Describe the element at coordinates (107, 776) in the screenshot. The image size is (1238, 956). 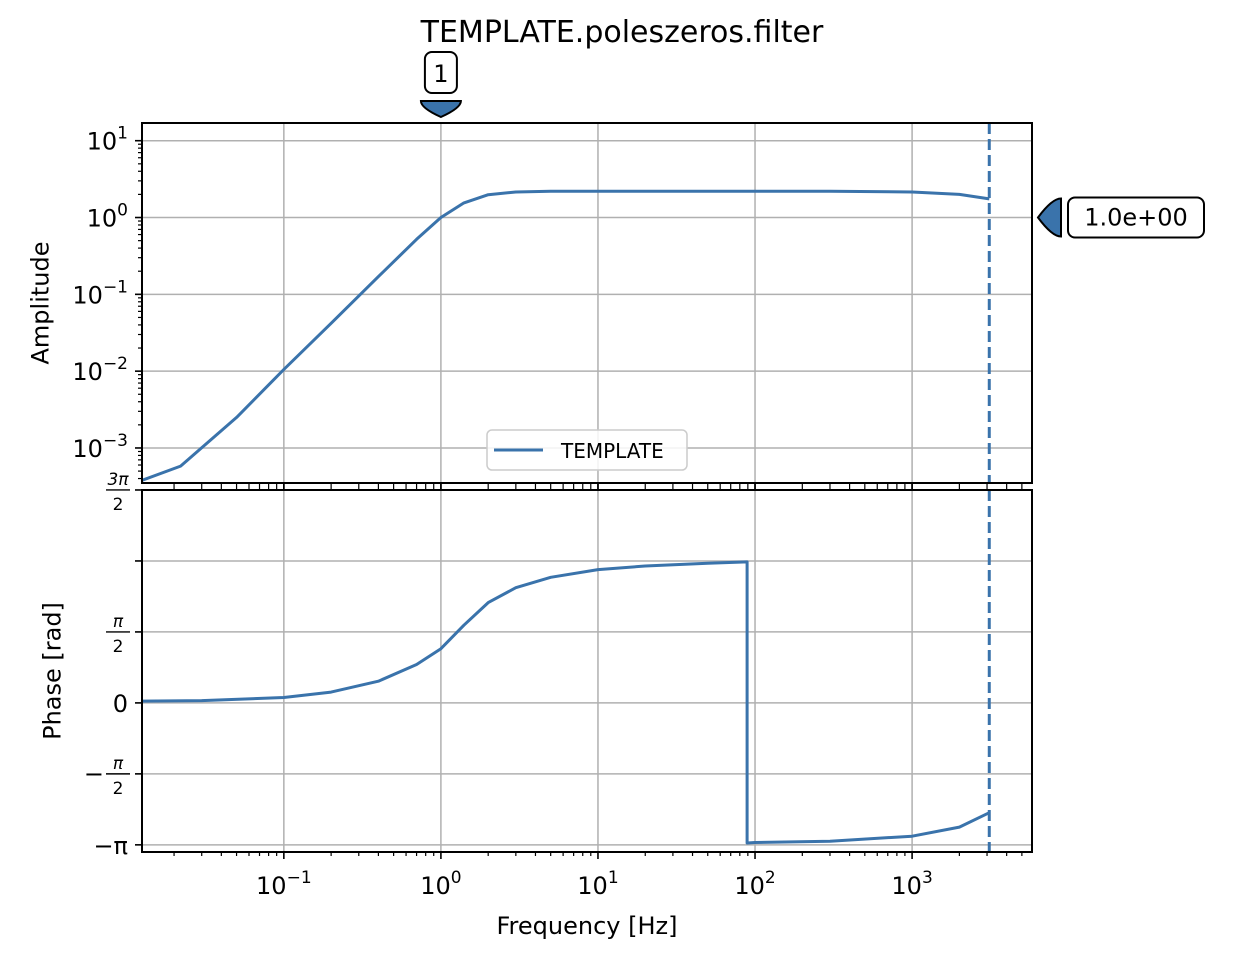
I see `phase-y-tick-label: −π/2π2−` at that location.